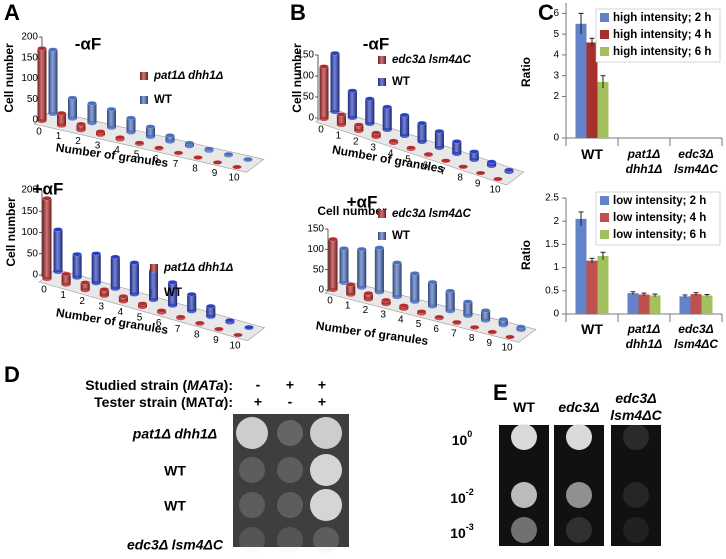 The height and width of the screenshot is (559, 726). What do you see at coordinates (290, 402) in the screenshot?
I see `sign: -` at bounding box center [290, 402].